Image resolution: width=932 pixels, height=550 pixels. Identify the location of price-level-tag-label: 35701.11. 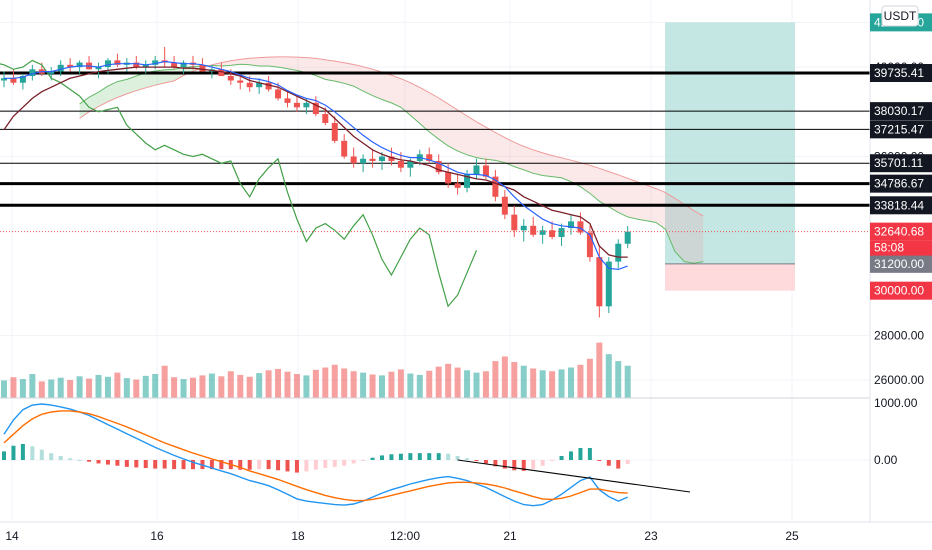
(898, 163).